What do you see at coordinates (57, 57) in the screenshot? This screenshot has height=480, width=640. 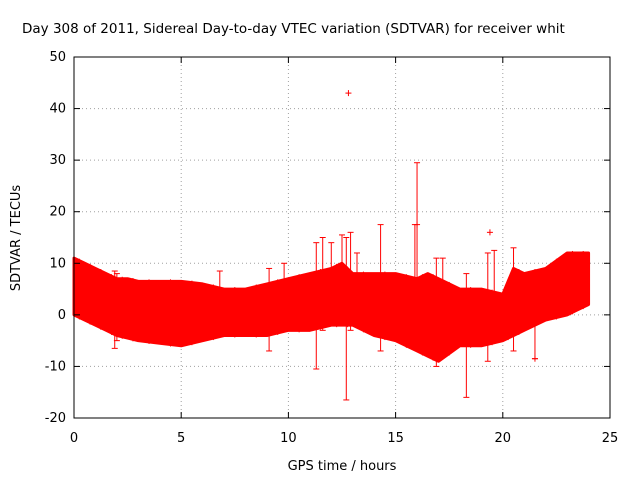 I see `y-tick-label: 50` at bounding box center [57, 57].